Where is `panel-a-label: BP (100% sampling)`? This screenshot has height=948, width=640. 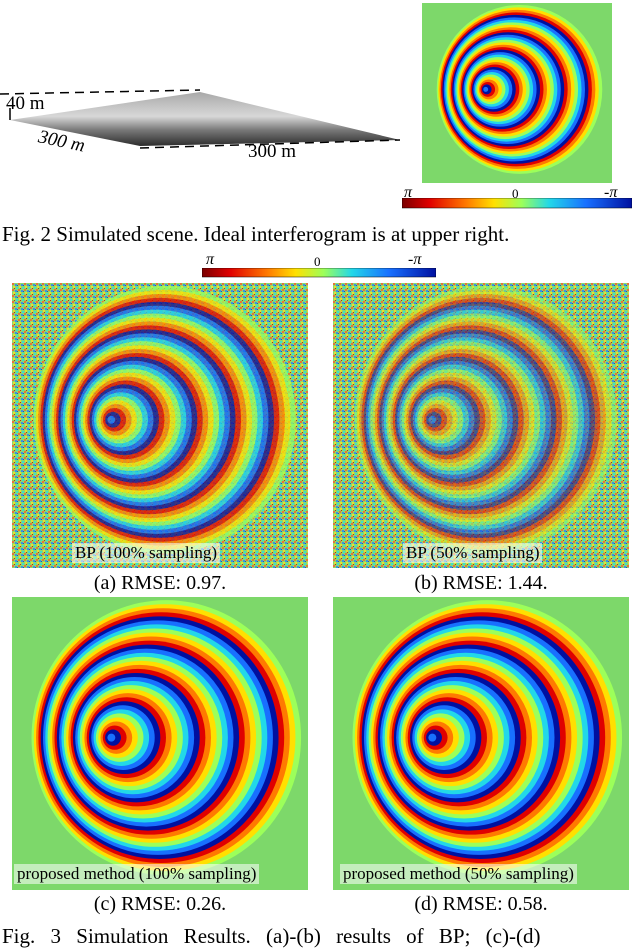 panel-a-label: BP (100% sampling) is located at coordinates (146, 553).